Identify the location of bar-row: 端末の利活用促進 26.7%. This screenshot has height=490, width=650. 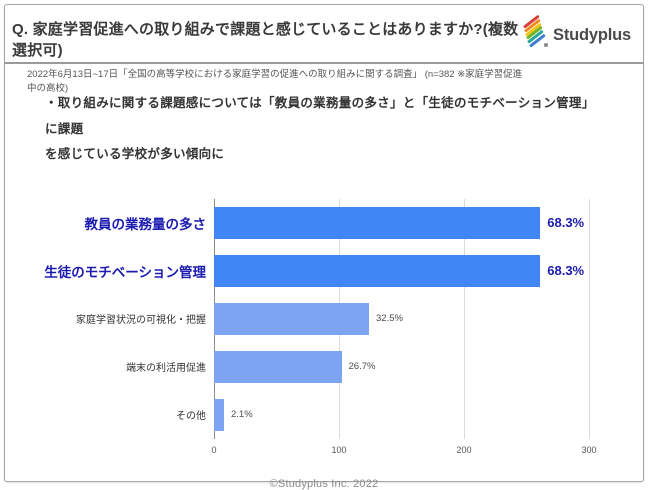
(324, 367).